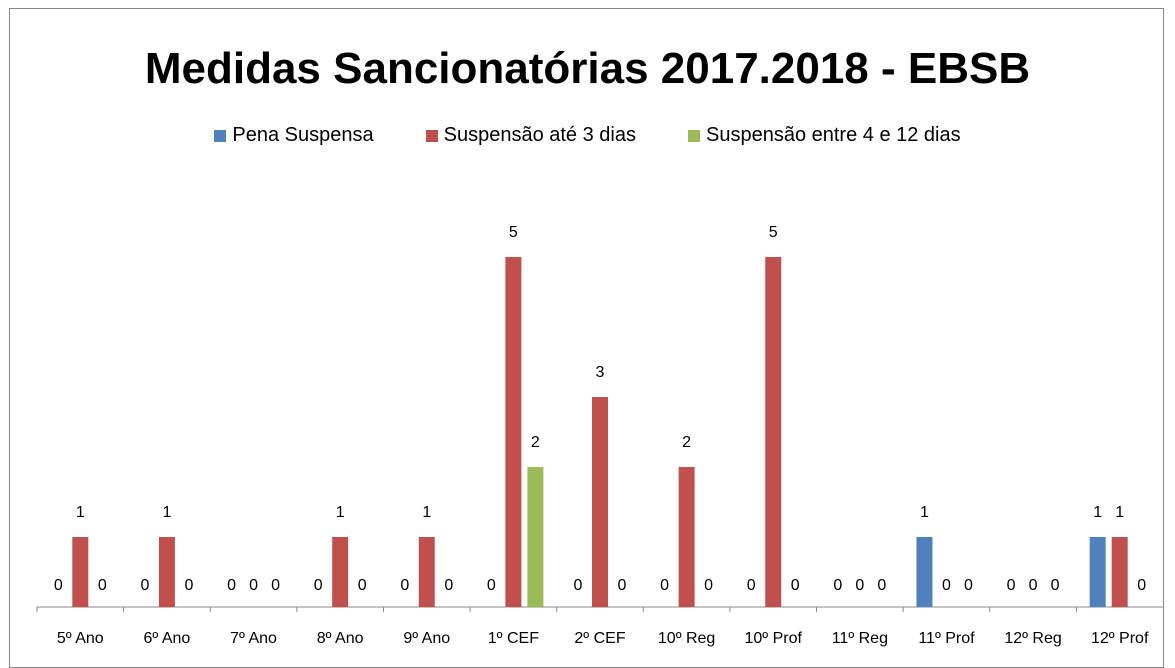  What do you see at coordinates (686, 537) in the screenshot?
I see `bar-suspensao-ate-3-dias-10-reg` at bounding box center [686, 537].